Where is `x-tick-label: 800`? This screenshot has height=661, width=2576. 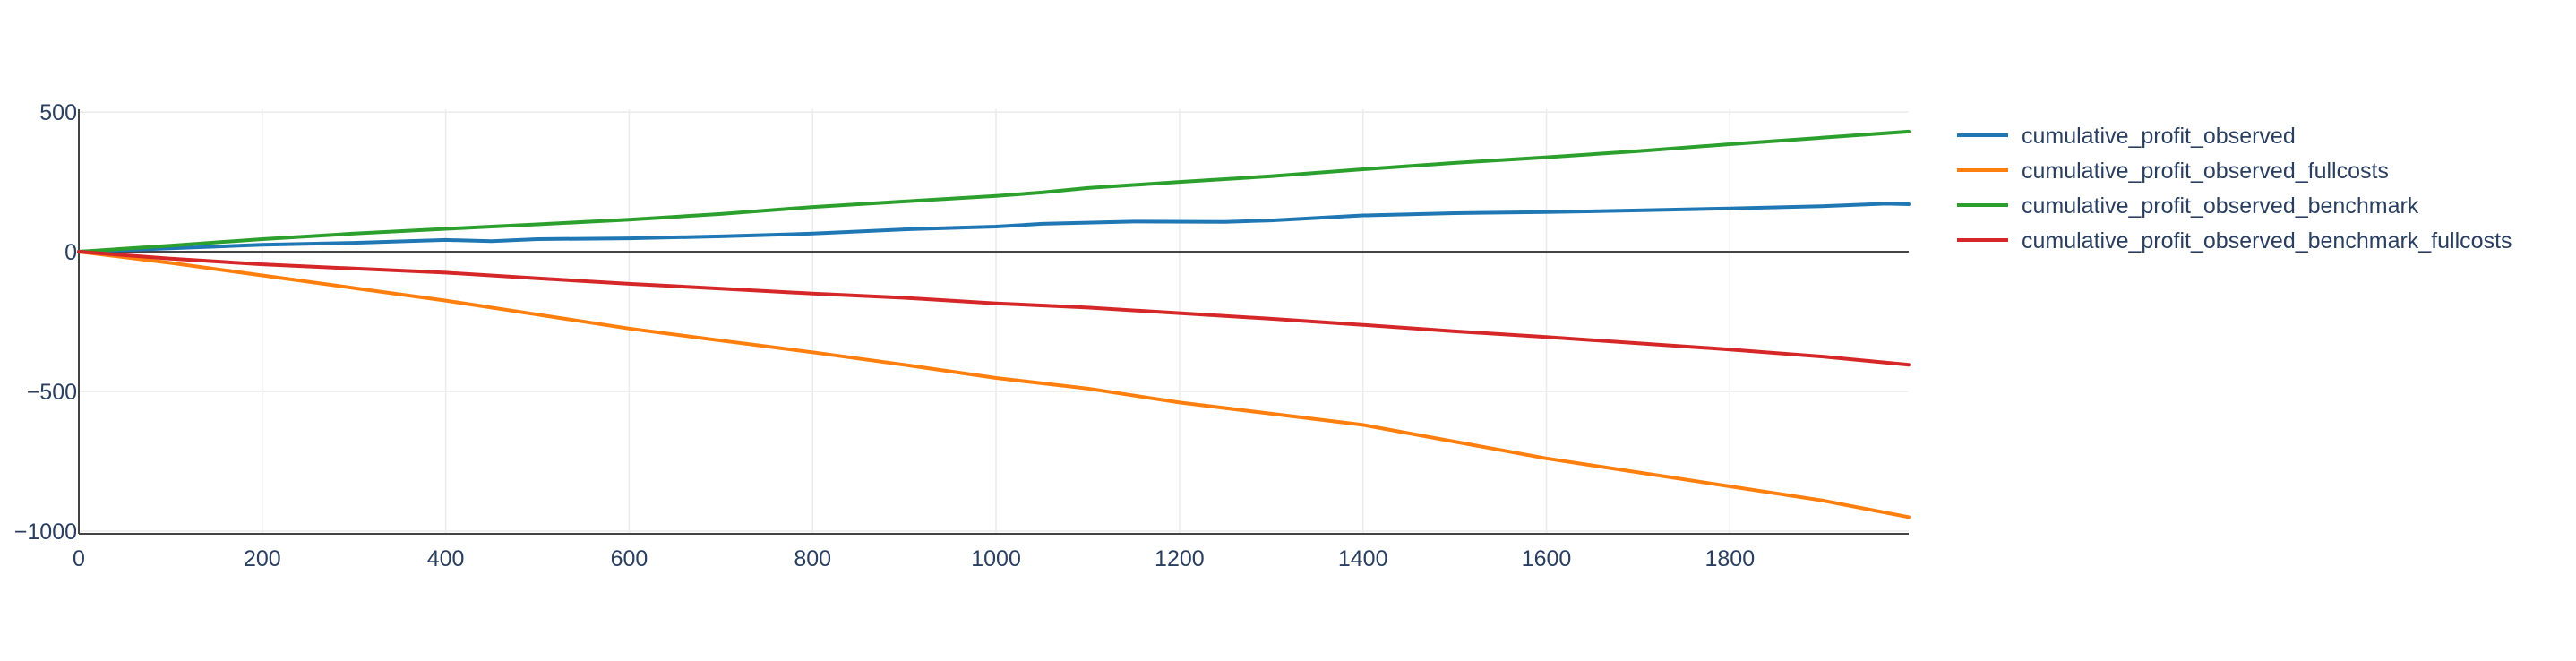 x-tick-label: 800 is located at coordinates (812, 559).